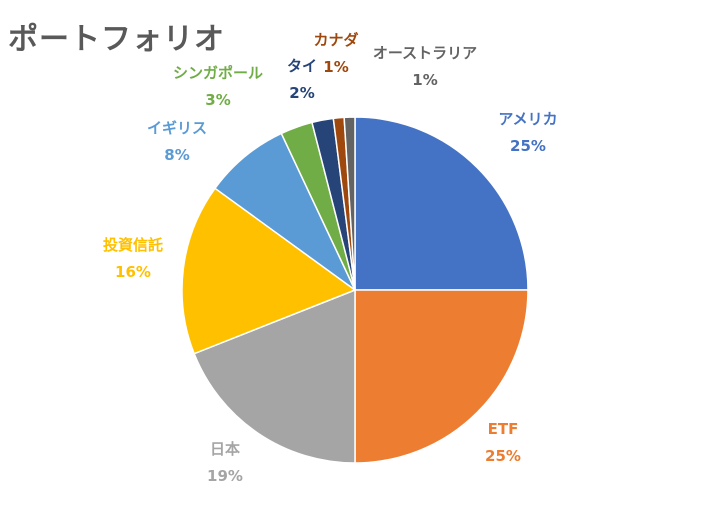  I want to click on slice-label-pct-8: 1%, so click(424, 80).